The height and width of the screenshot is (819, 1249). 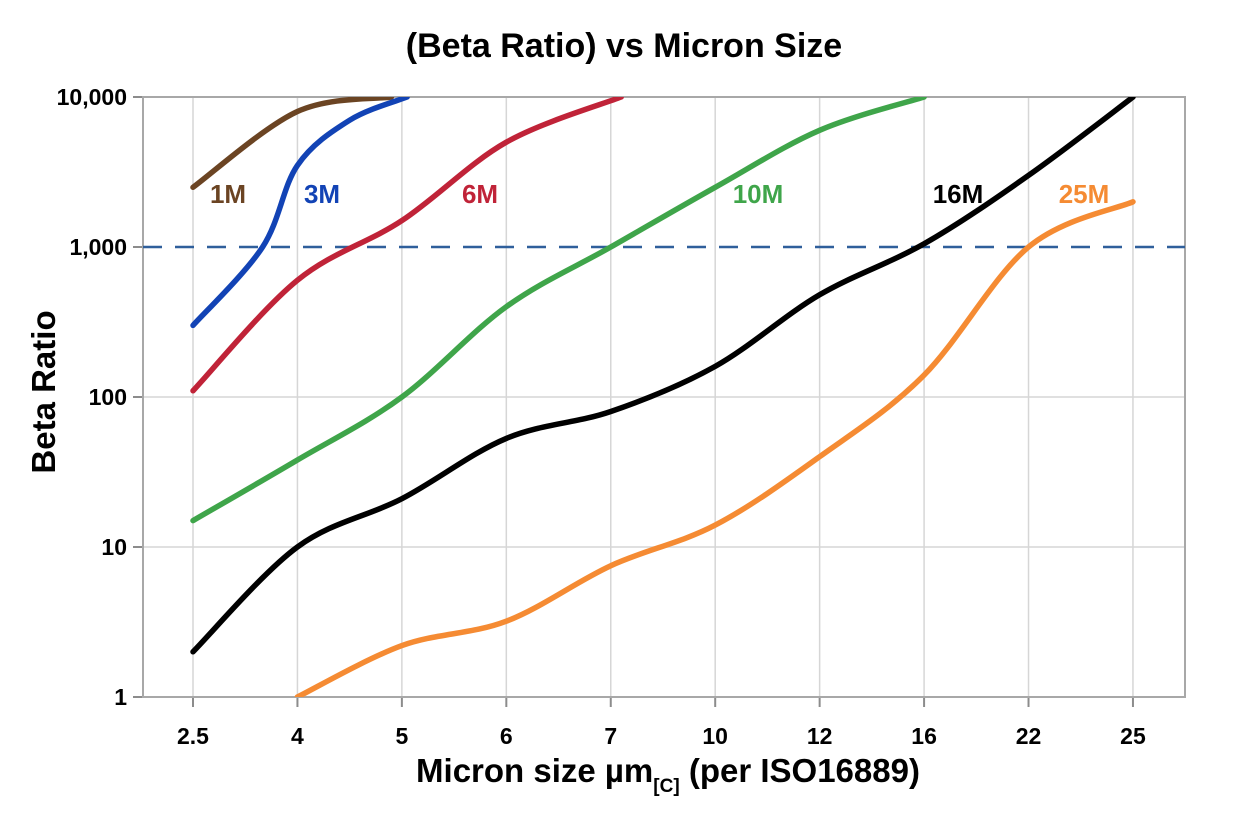 I want to click on curve-label-25M: 25M, so click(x=1084, y=194).